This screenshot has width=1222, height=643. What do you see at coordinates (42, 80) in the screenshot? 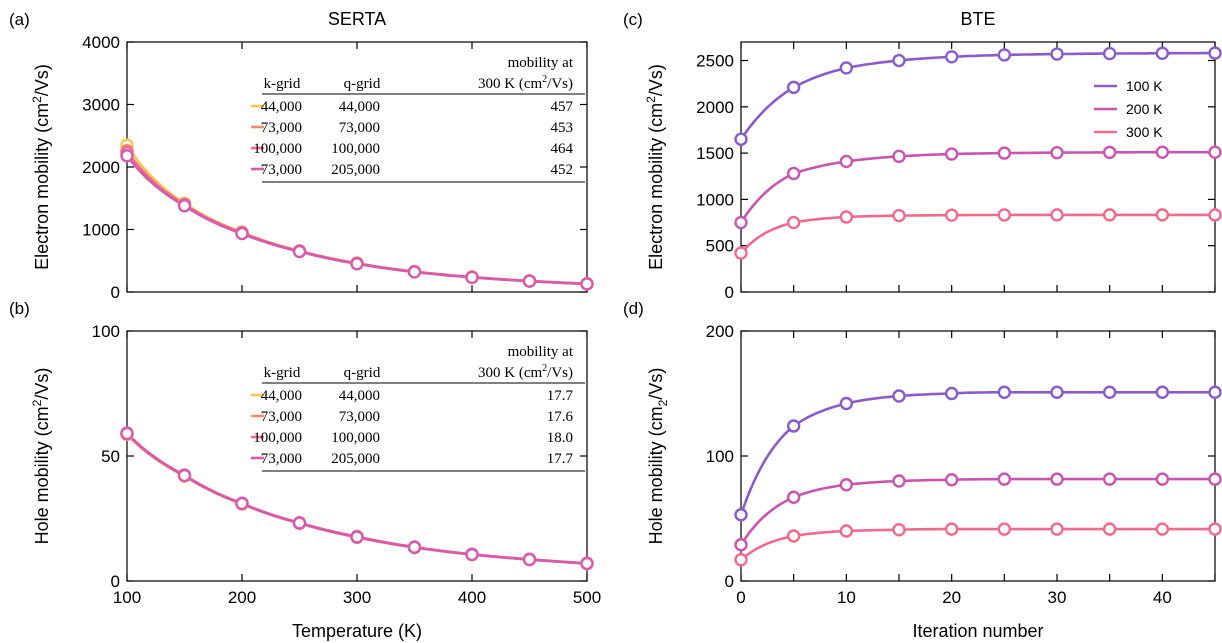
I see `y-axis-label-part: /Vs)` at bounding box center [42, 80].